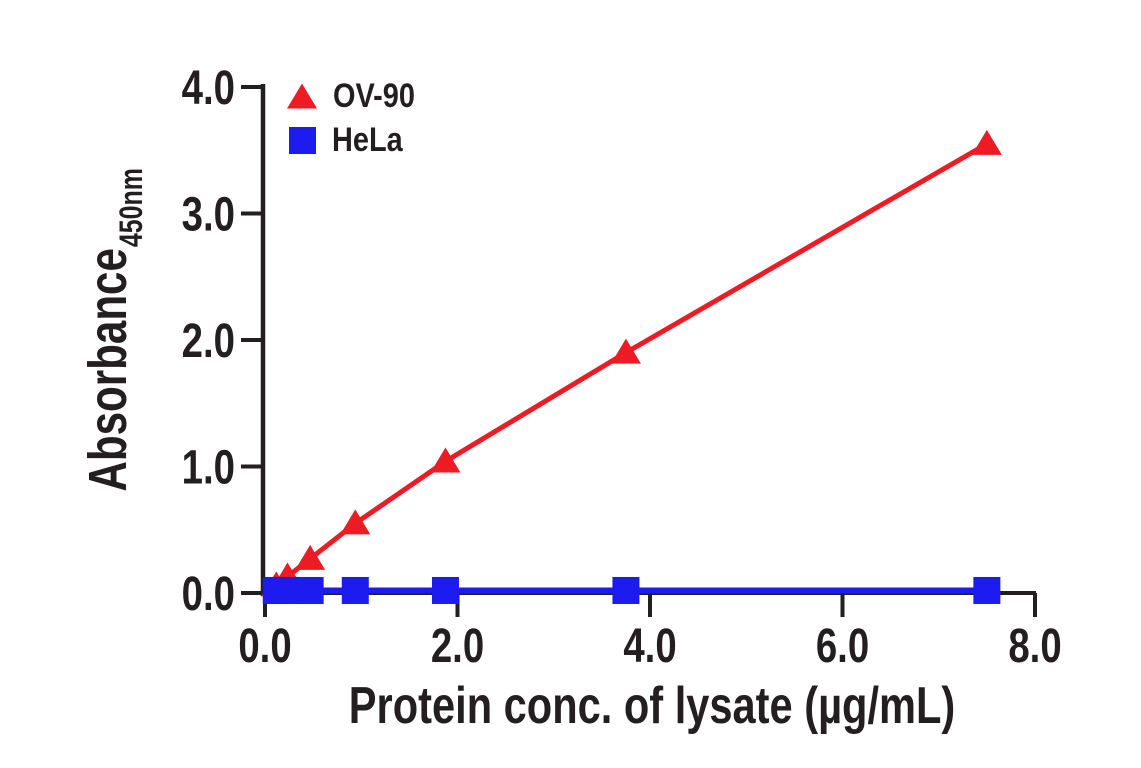  Describe the element at coordinates (208, 215) in the screenshot. I see `y-tick-label: 3.0` at that location.